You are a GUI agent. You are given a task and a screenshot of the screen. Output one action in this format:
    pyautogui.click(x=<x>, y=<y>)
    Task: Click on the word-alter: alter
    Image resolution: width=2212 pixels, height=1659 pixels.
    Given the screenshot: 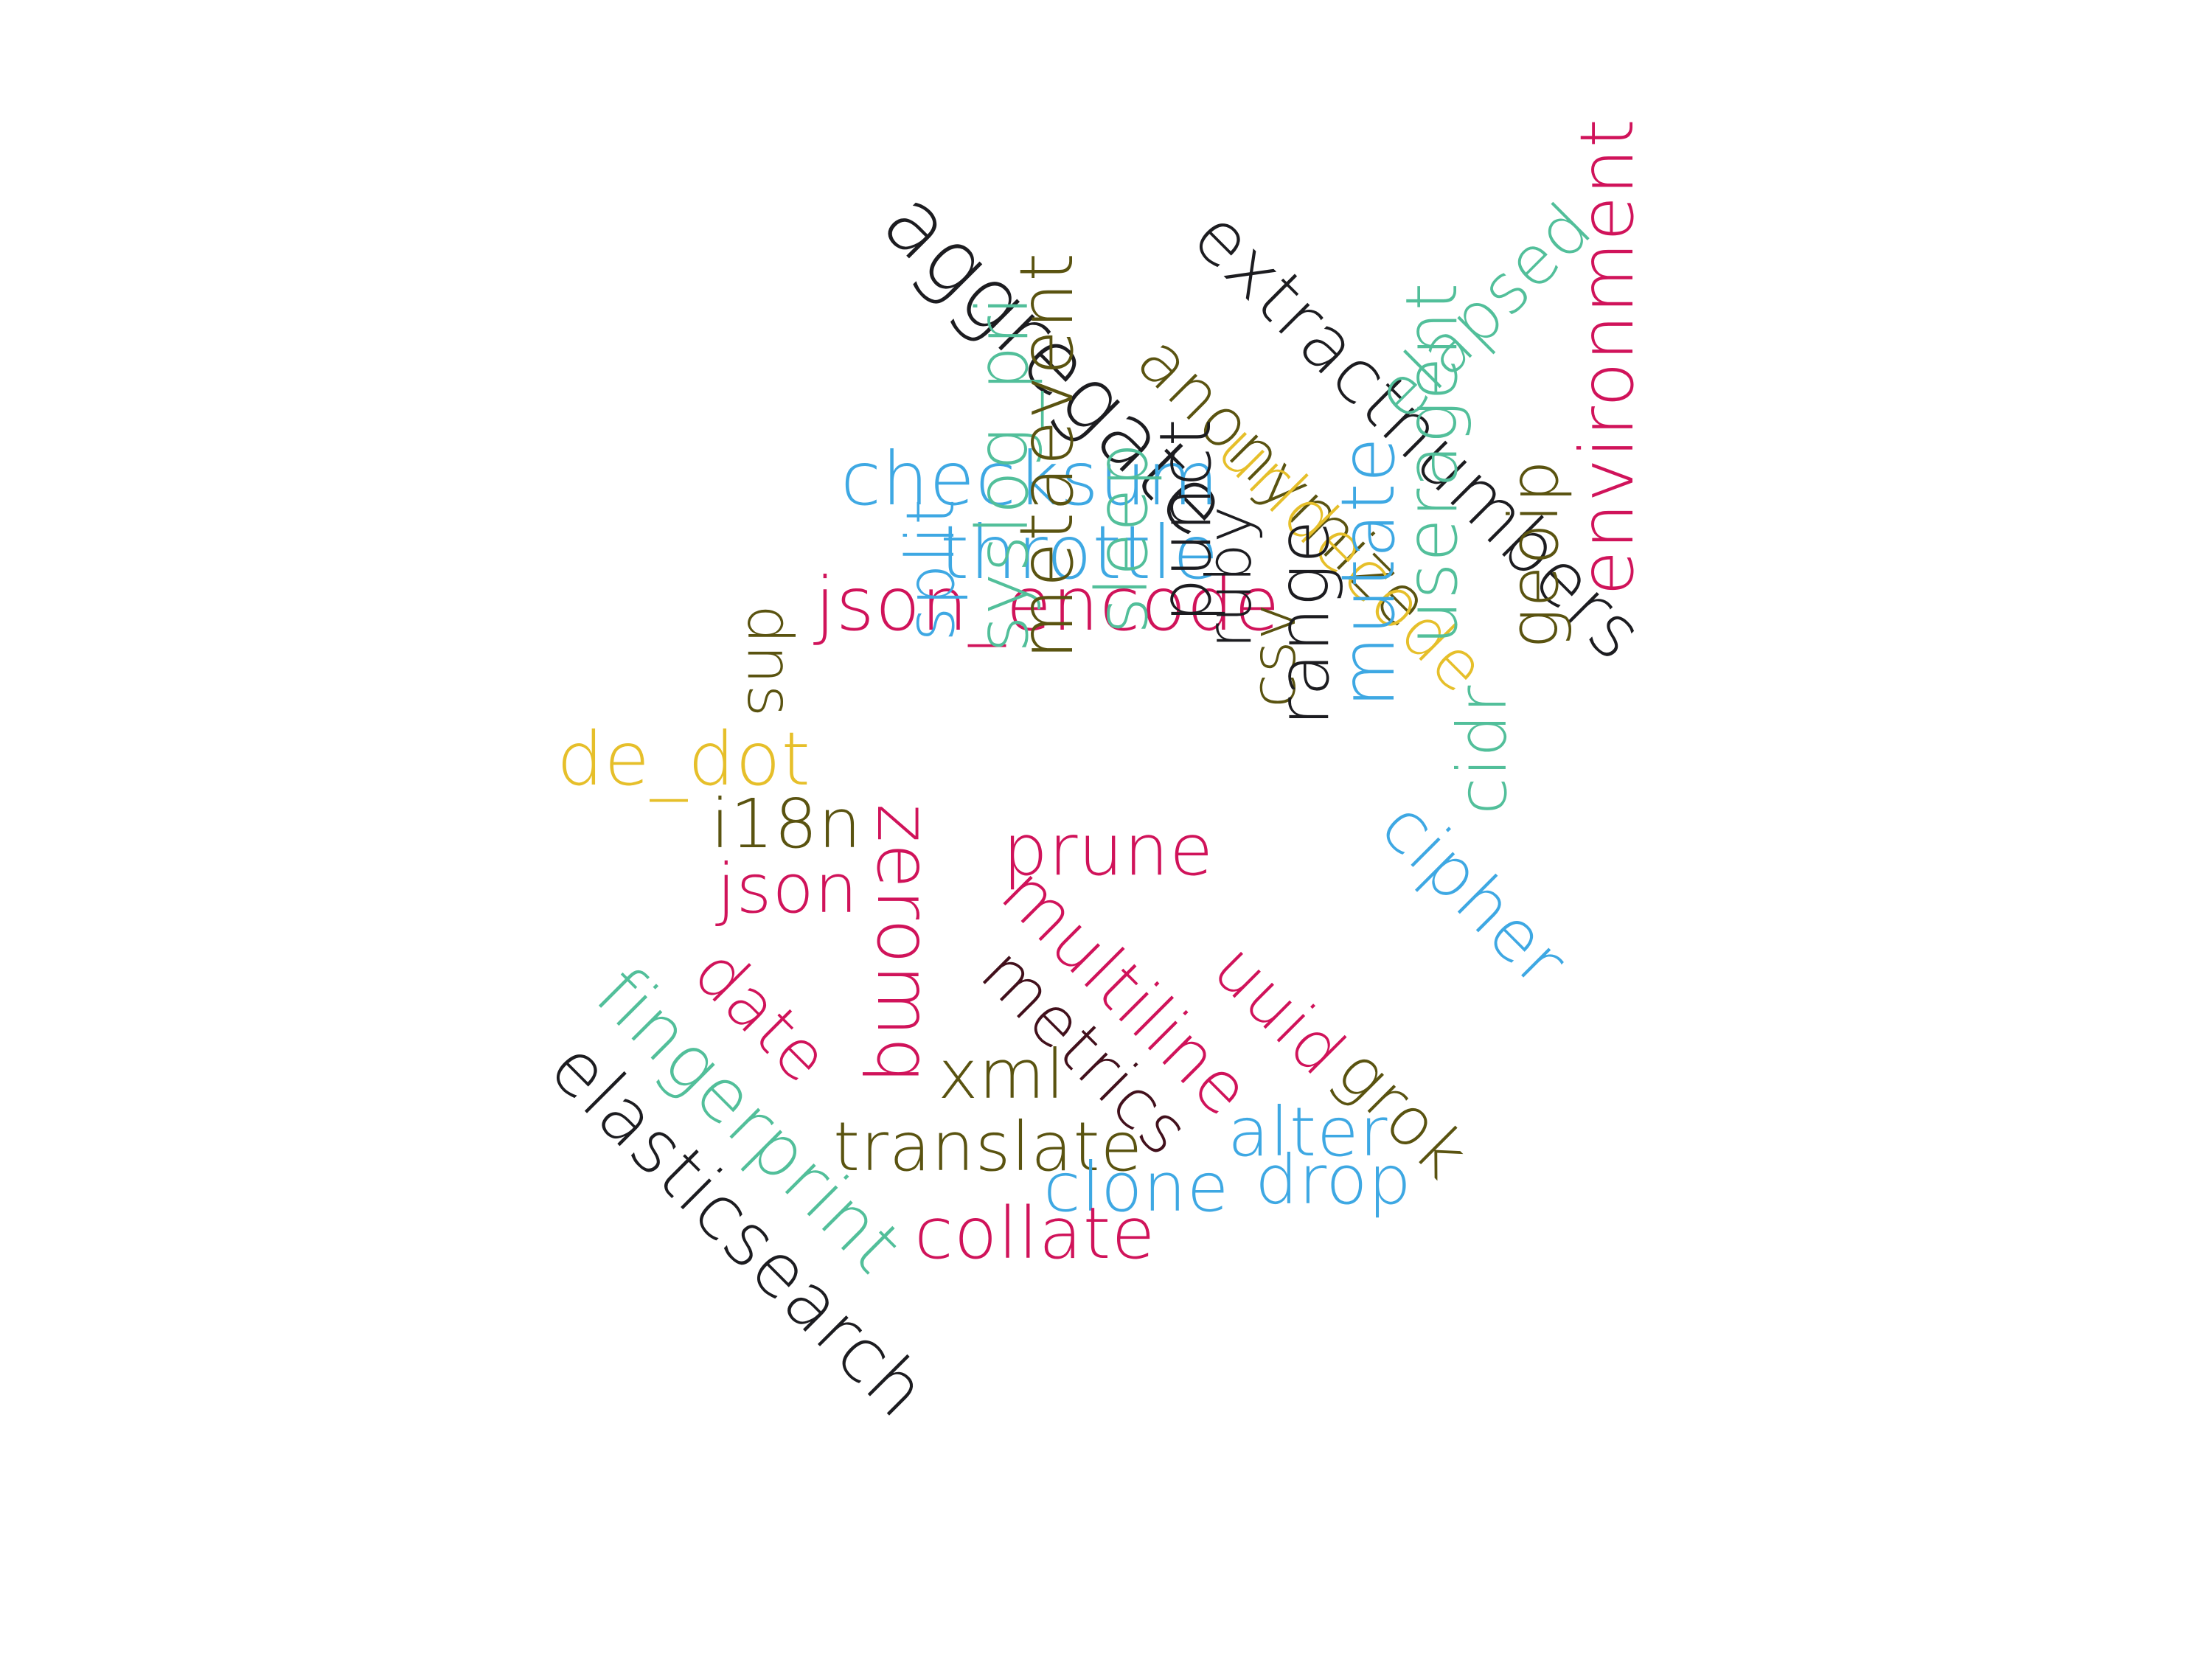 What is the action you would take?
    pyautogui.click(x=1308, y=1132)
    